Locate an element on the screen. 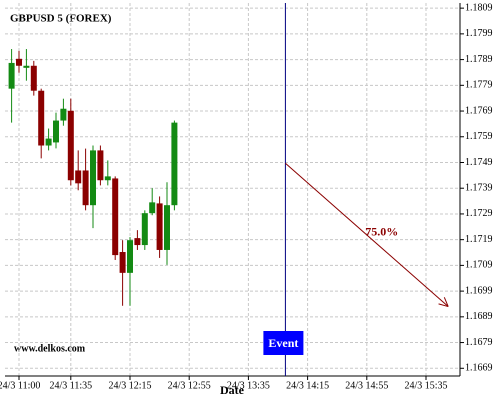  arrow-label: 75.0% is located at coordinates (381, 232).